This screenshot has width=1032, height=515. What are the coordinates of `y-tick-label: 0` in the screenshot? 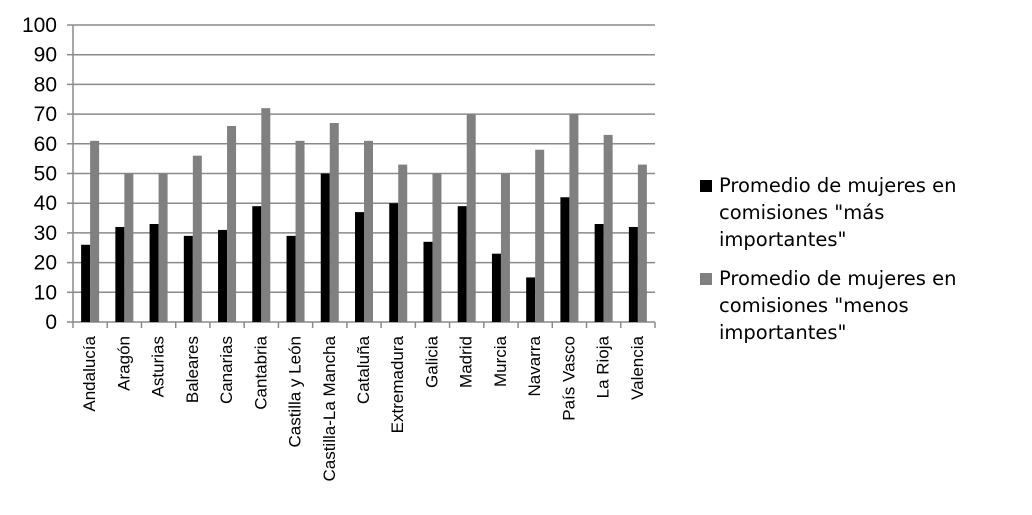 It's located at (51, 322).